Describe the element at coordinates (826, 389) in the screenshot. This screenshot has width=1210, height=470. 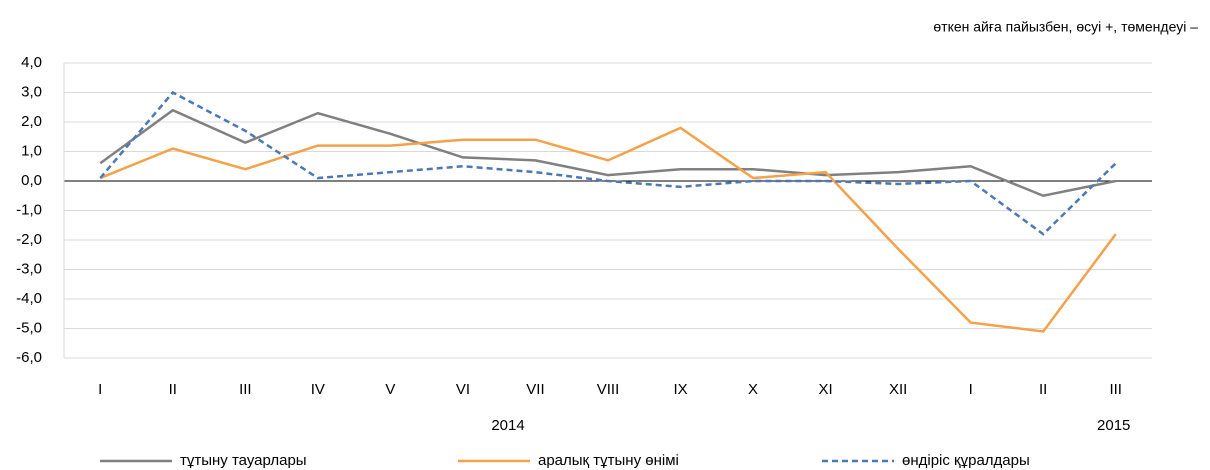
I see `x-tick-label: XI` at that location.